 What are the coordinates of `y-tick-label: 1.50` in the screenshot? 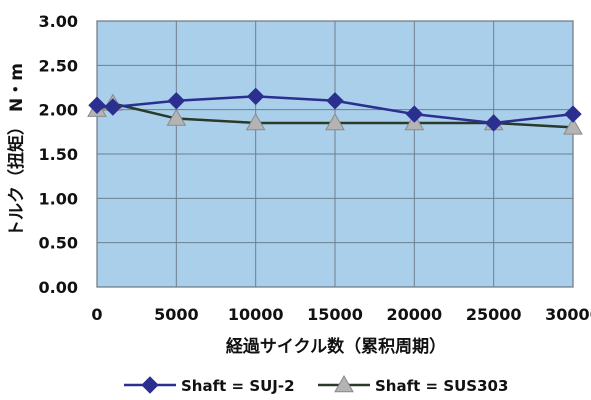 It's located at (58, 154).